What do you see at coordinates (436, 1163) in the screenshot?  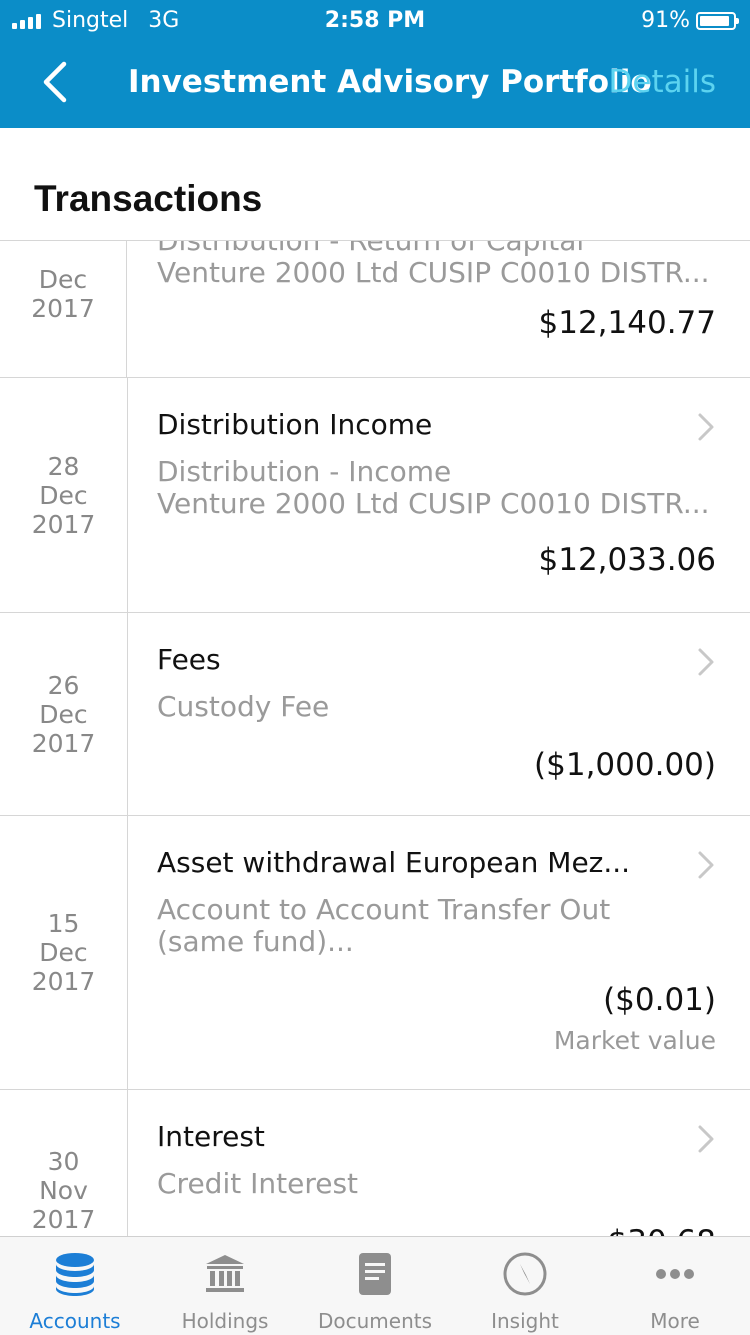 I see `transaction-content: Interest Credit Interest $30.68` at bounding box center [436, 1163].